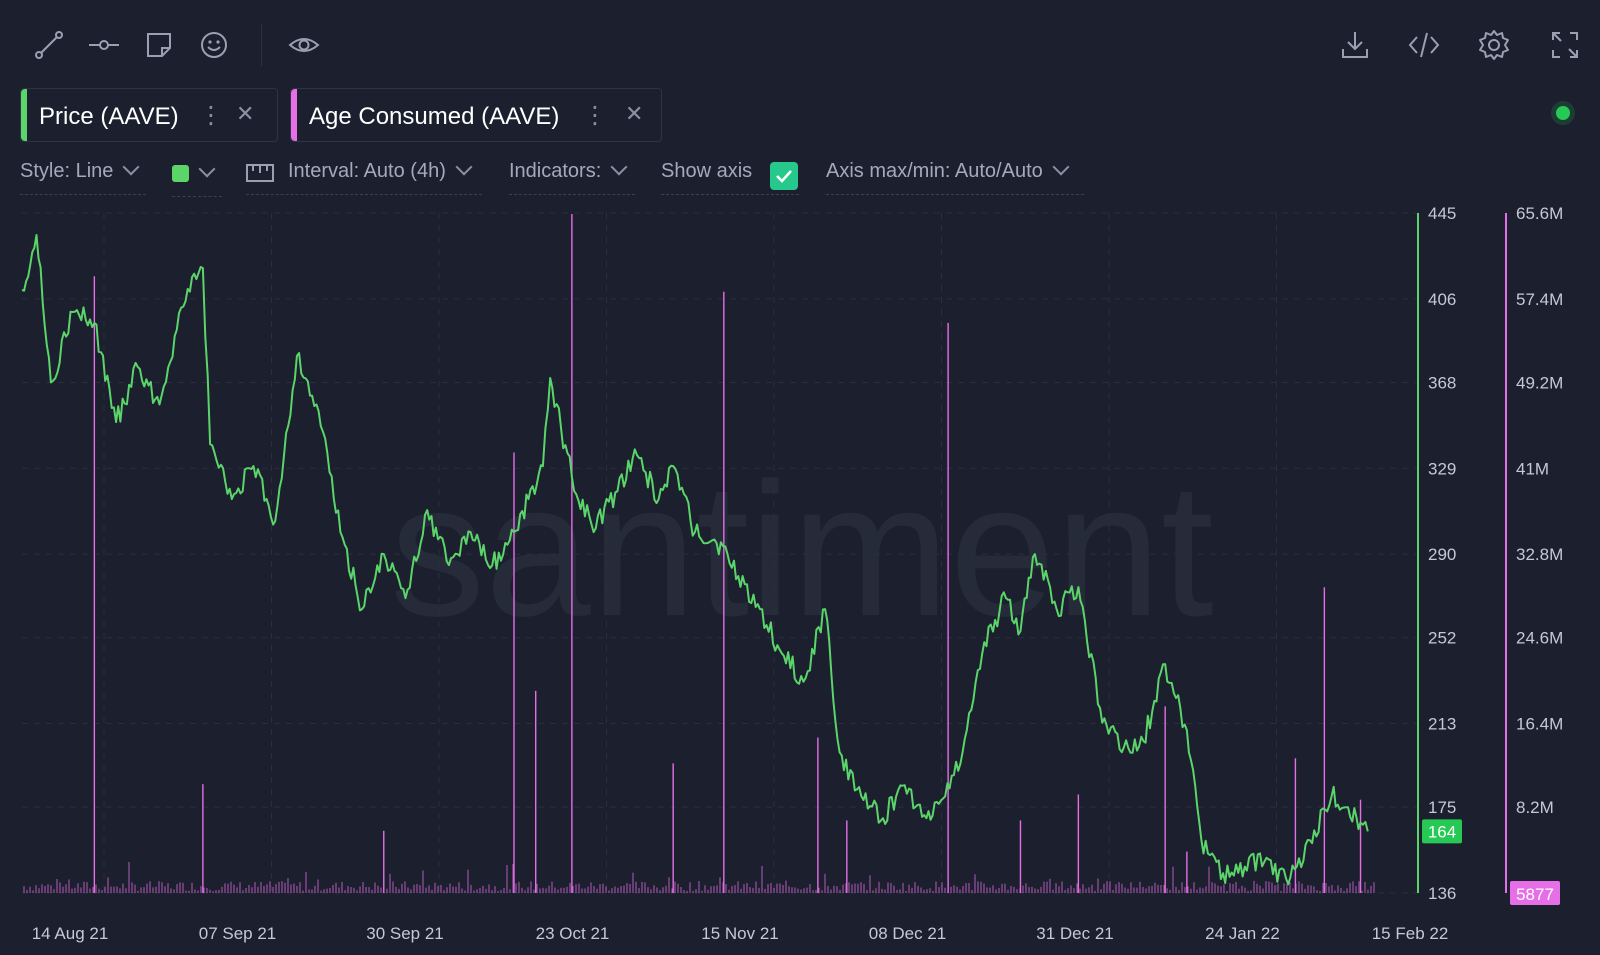 This screenshot has width=1600, height=955. I want to click on price-axis-tick-label: 445, so click(1442, 214).